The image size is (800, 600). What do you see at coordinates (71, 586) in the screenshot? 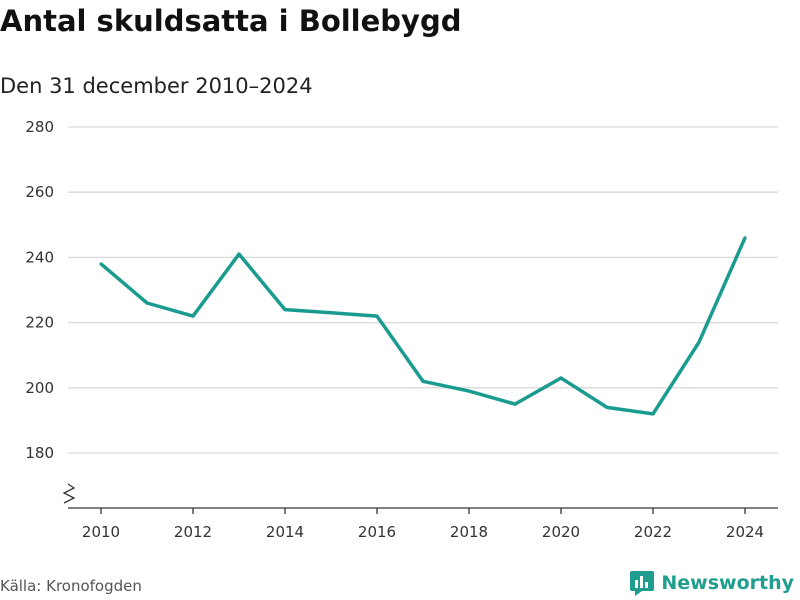
I see `source-note: Källa: Kronofogden` at bounding box center [71, 586].